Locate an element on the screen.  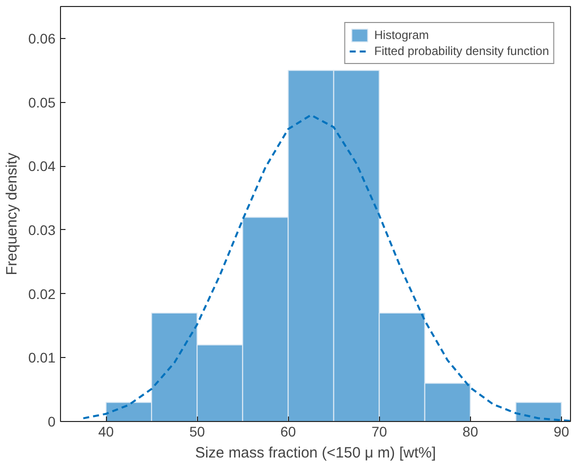
y-tick-label: 0.02 is located at coordinates (42, 294).